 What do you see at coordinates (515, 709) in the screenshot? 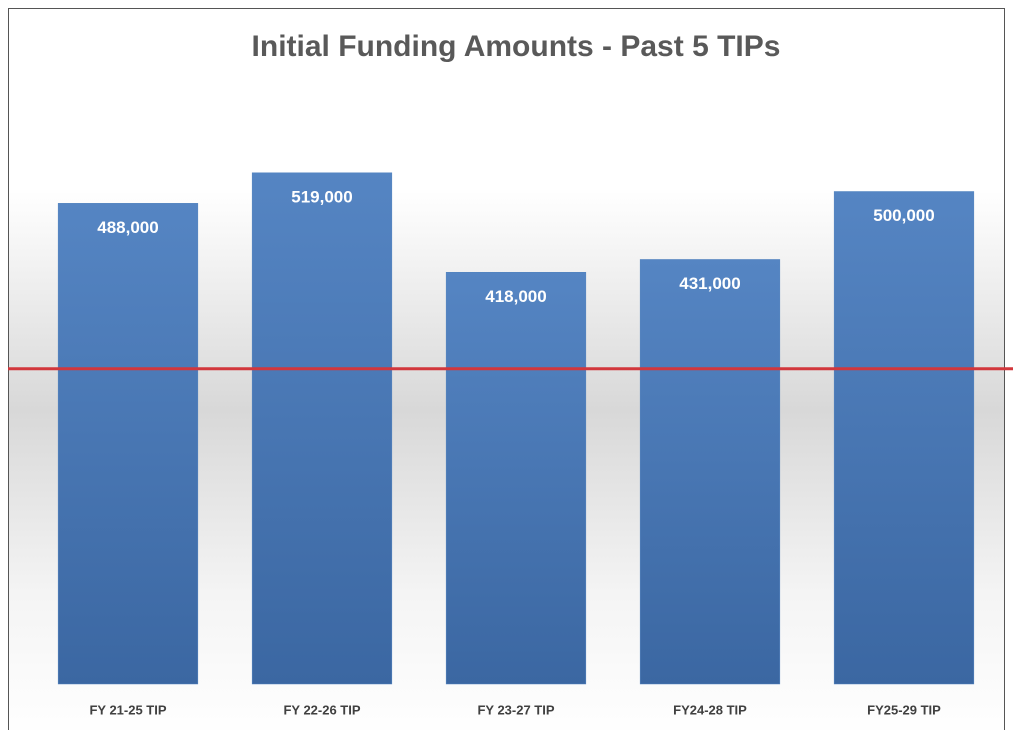
I see `x-tick-label: FY 23-27 TIP` at bounding box center [515, 709].